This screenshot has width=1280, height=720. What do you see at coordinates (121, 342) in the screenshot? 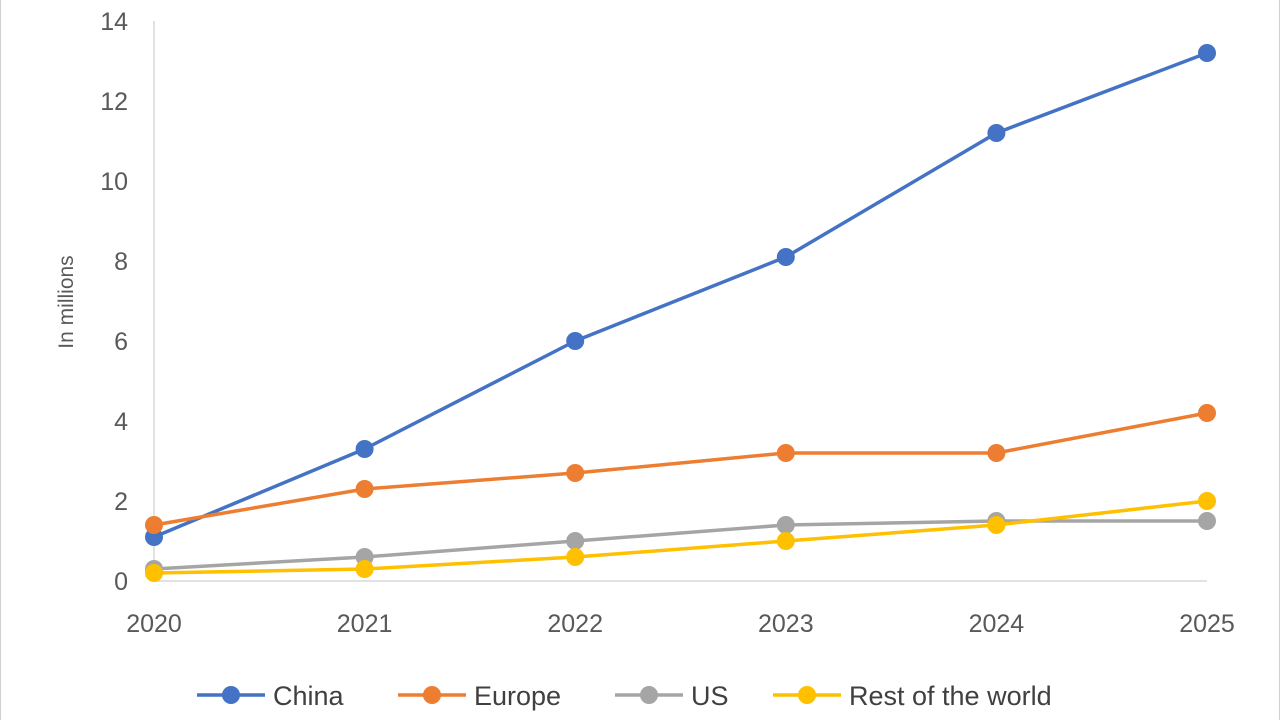
I see `y-tick-label: 6` at bounding box center [121, 342].